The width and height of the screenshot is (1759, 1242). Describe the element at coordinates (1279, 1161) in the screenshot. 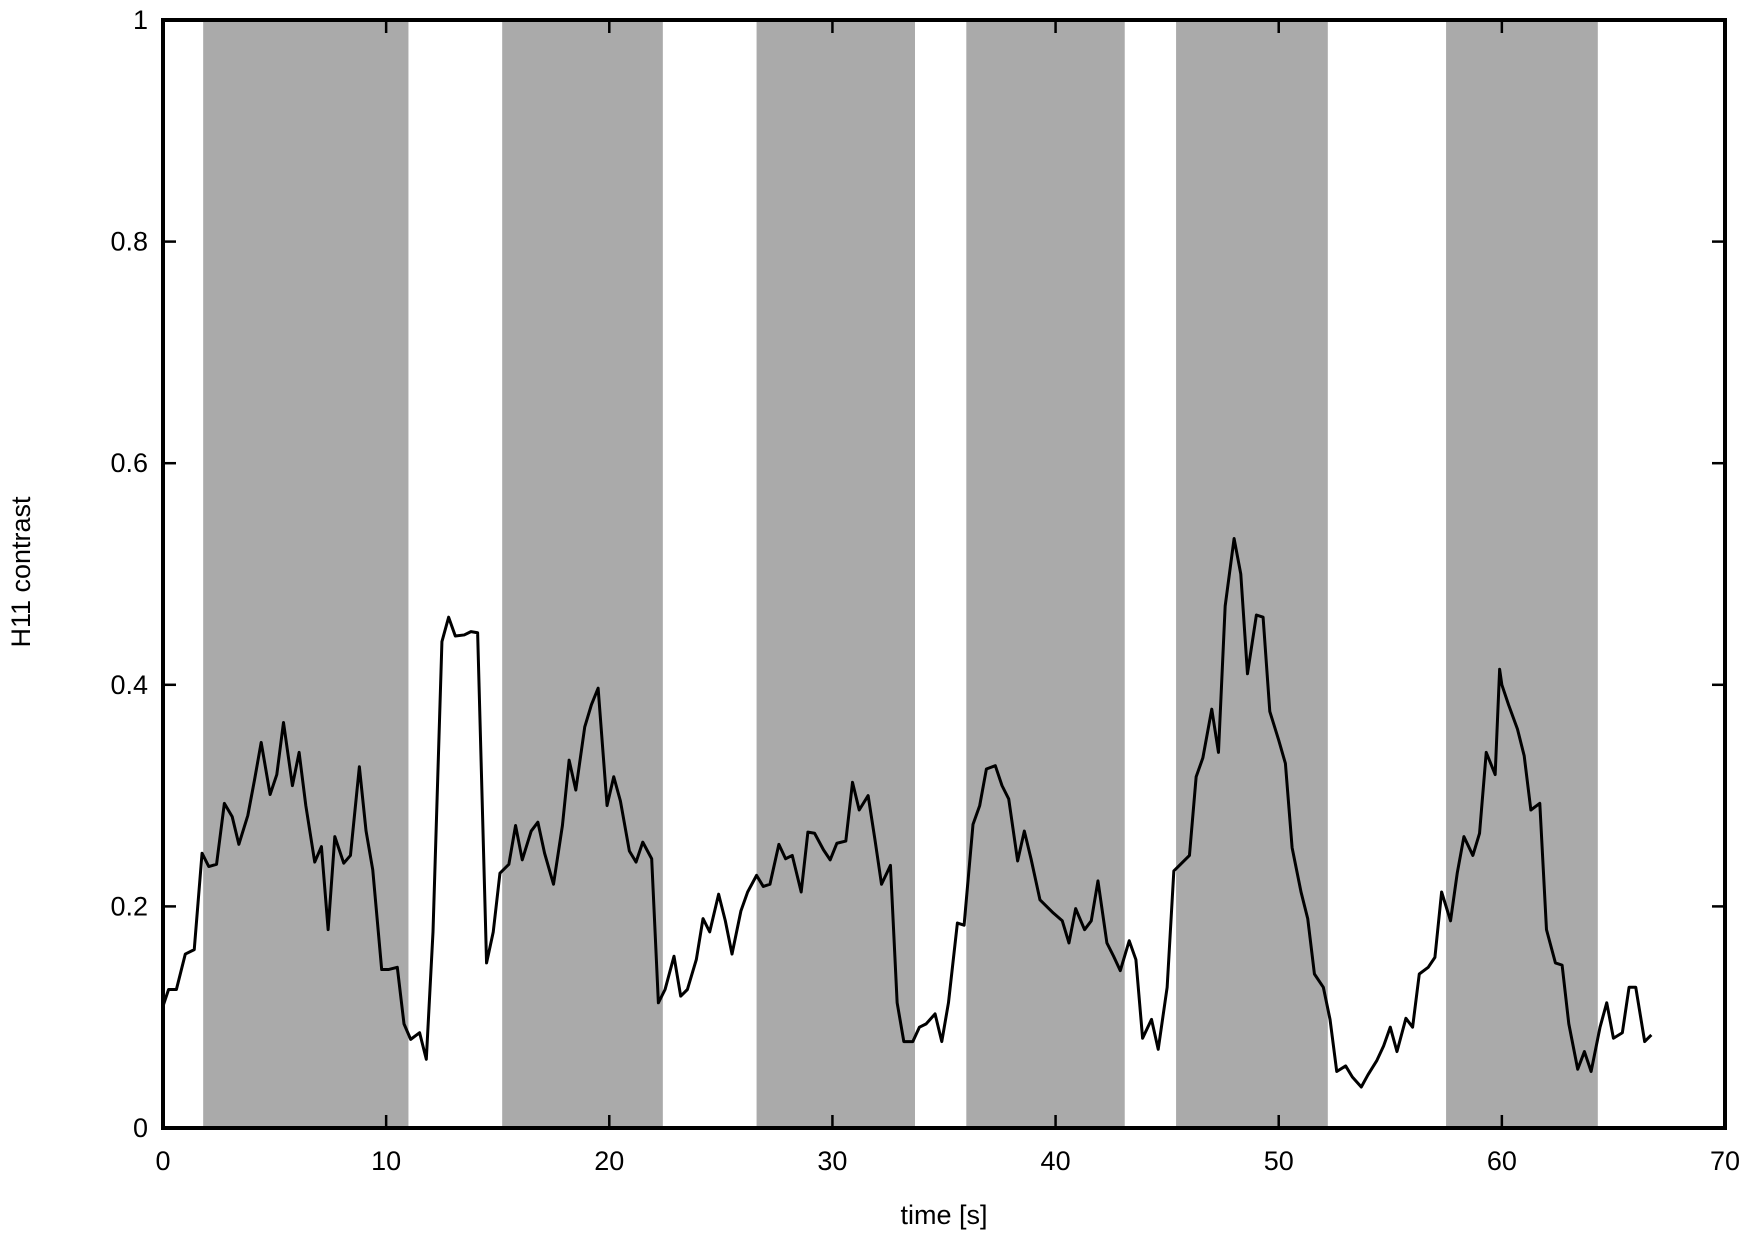

I see `x-tick-label: 50` at that location.